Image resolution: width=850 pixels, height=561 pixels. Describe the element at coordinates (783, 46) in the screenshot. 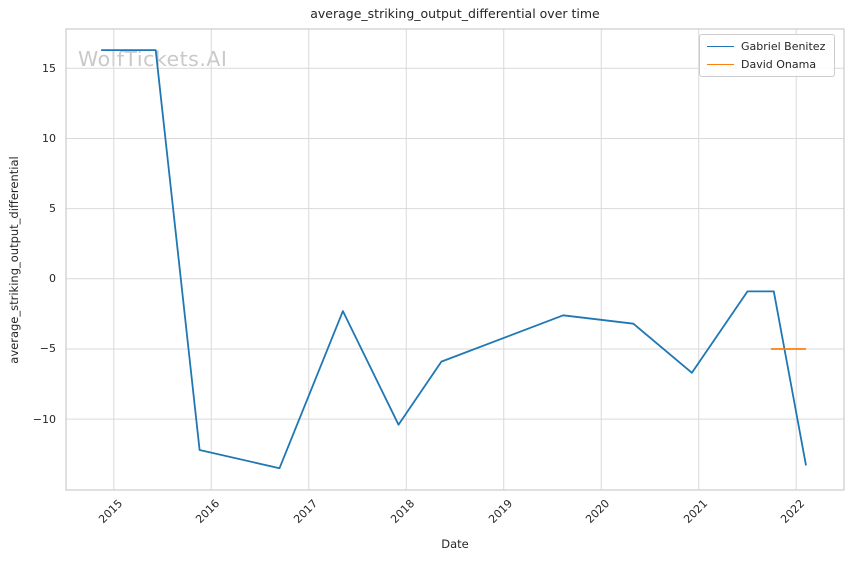

I see `legend-label: Gabriel Benitez` at that location.